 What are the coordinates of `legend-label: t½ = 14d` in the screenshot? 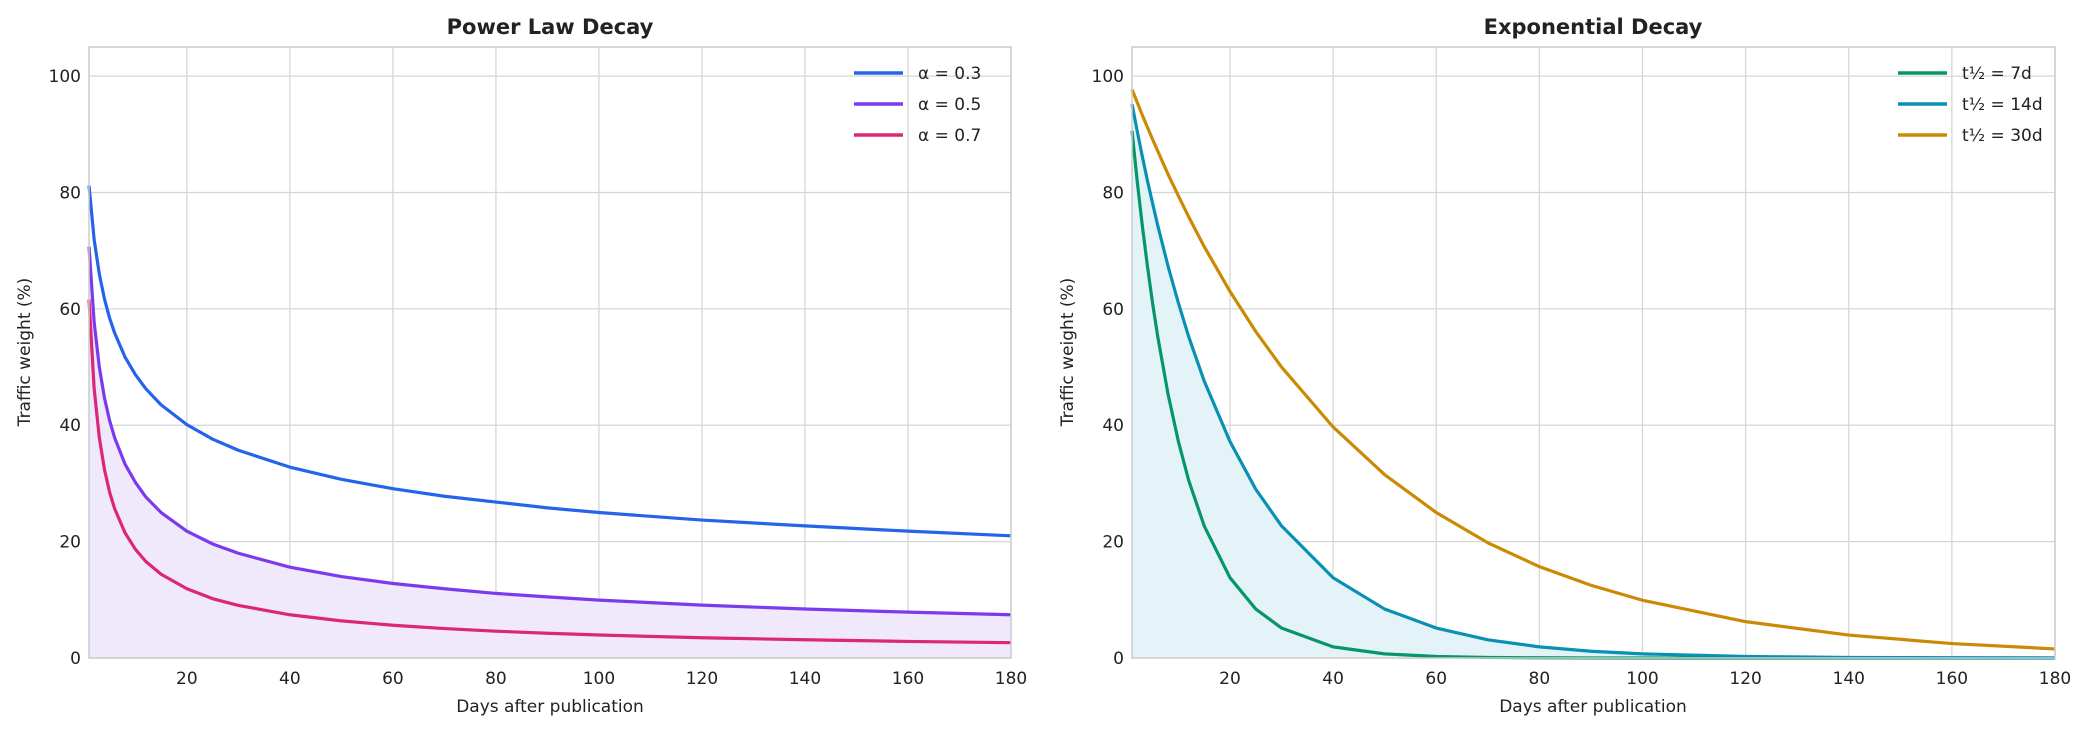 It's located at (2002, 105).